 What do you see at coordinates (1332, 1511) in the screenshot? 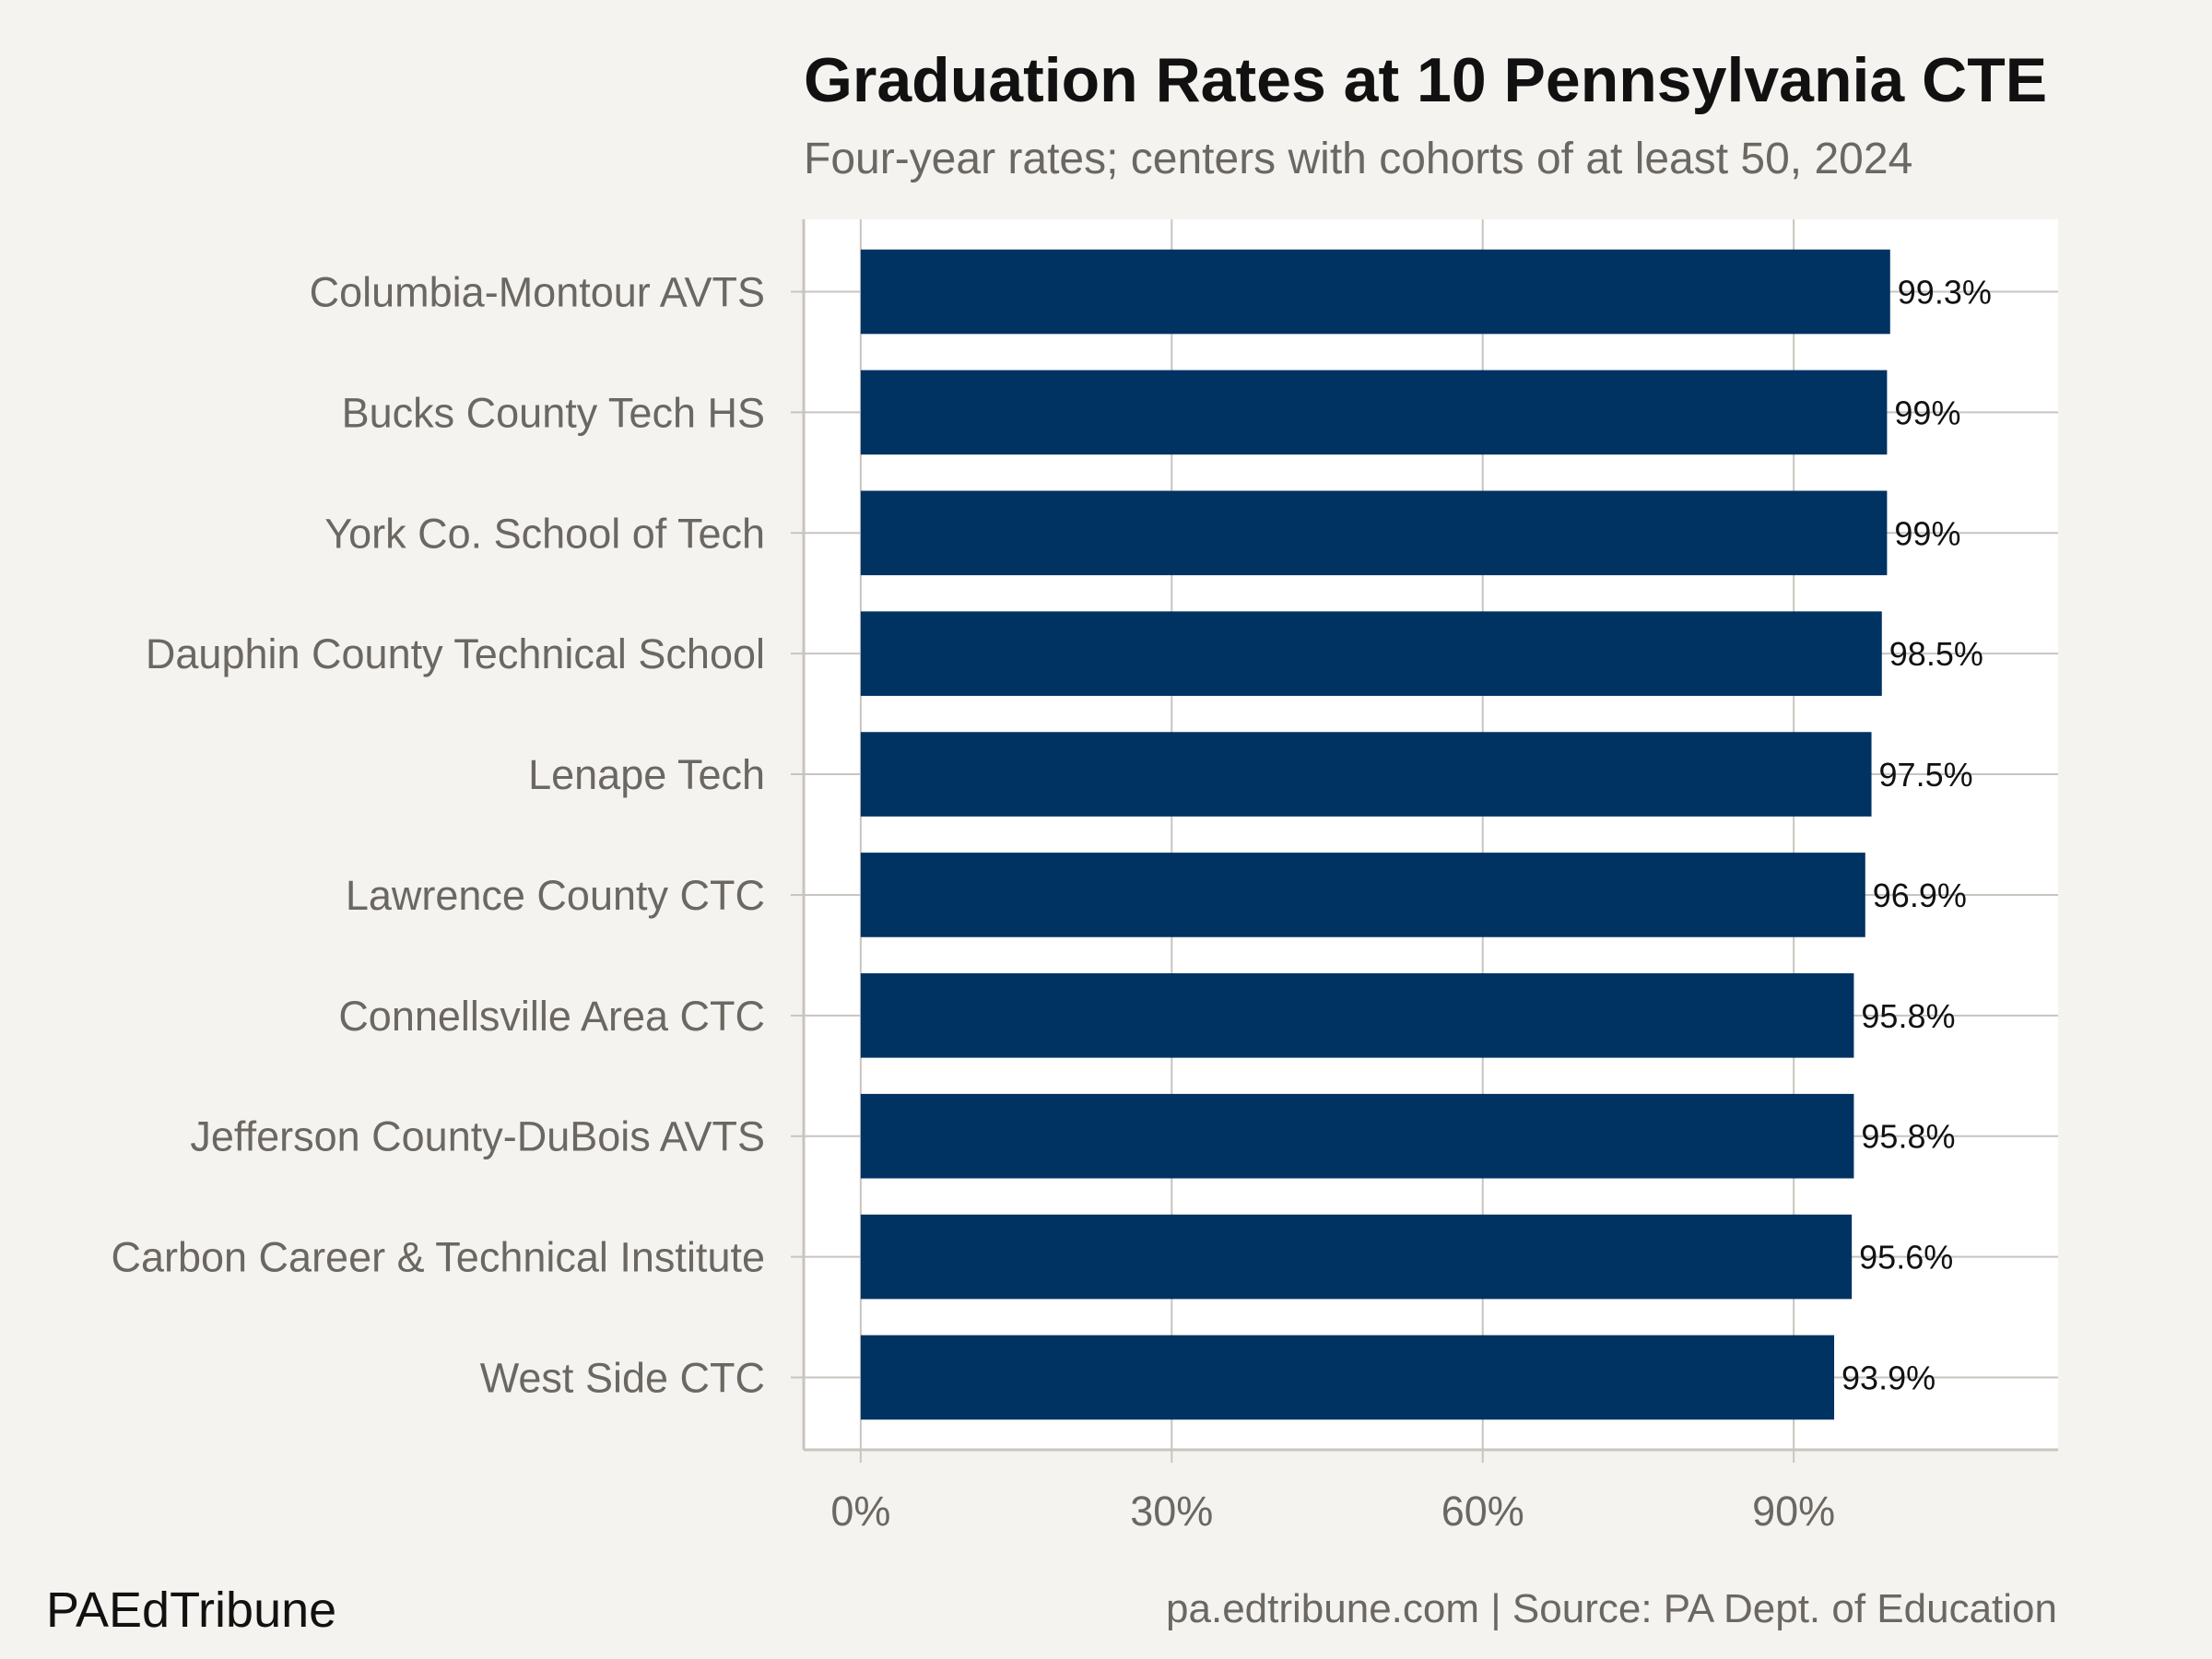
I see `x-tick-labels: 0% 30% 60% 90%` at bounding box center [1332, 1511].